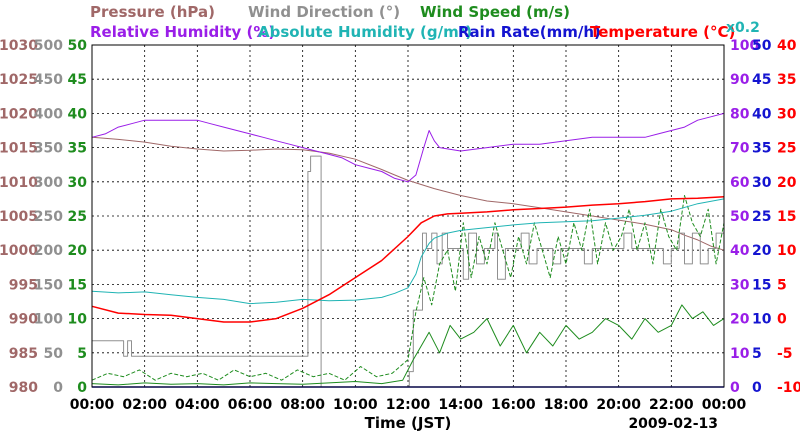 This screenshot has width=800, height=434. I want to click on axis-tick-label: 1025, so click(19, 80).